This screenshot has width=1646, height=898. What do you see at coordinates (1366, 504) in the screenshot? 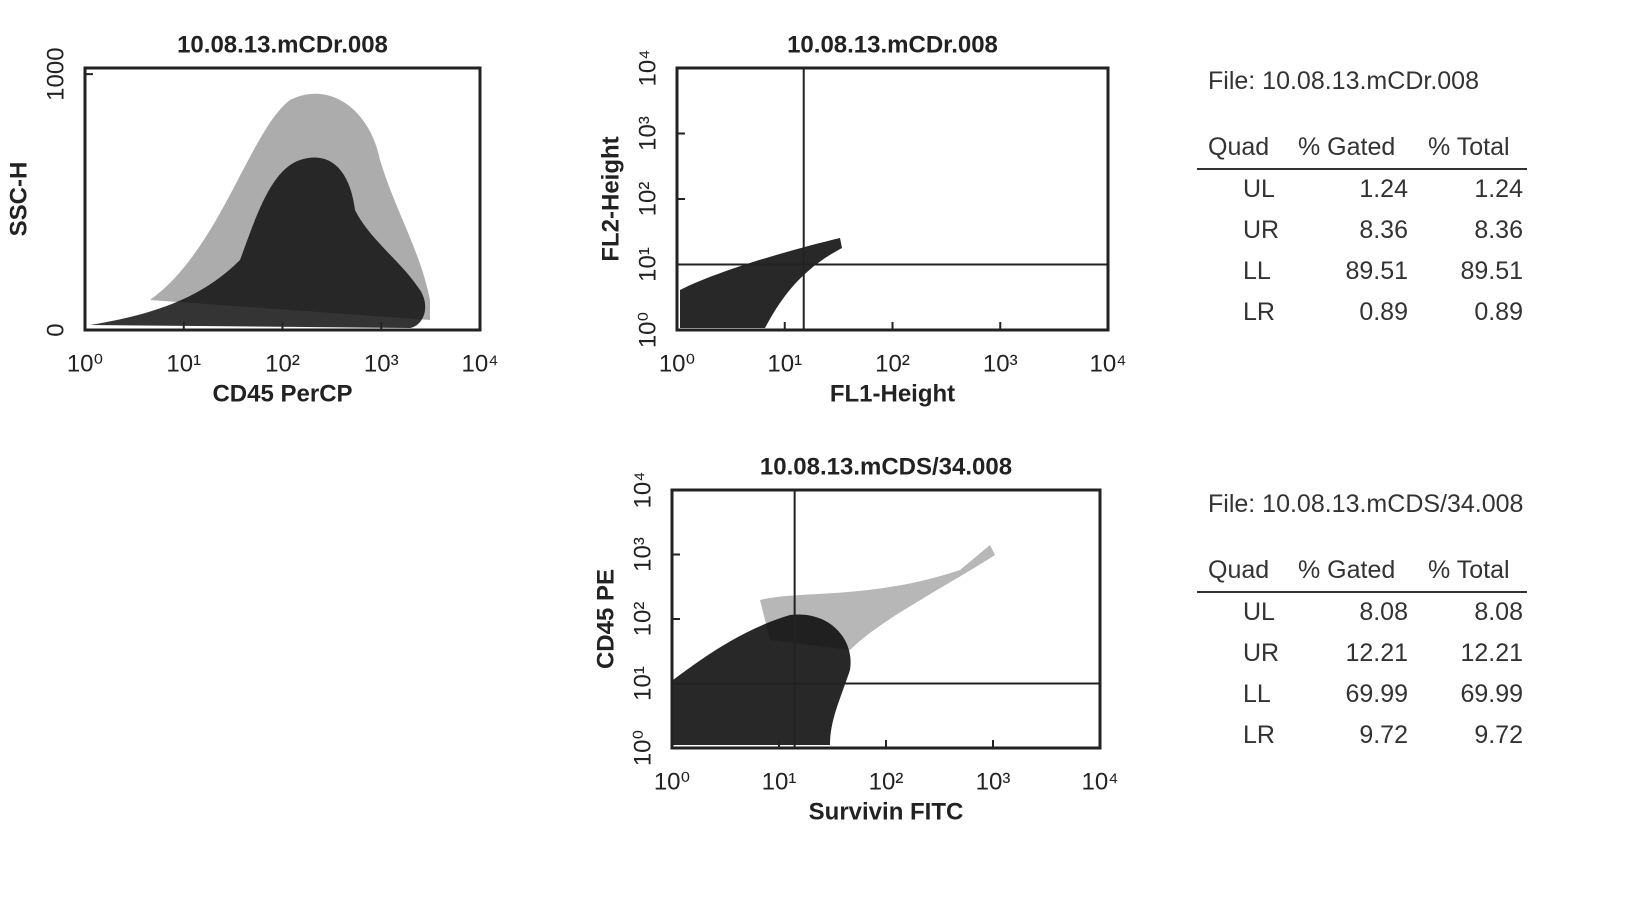
I see `file-label: File: 10.08.13.mCDS/34.008` at bounding box center [1366, 504].